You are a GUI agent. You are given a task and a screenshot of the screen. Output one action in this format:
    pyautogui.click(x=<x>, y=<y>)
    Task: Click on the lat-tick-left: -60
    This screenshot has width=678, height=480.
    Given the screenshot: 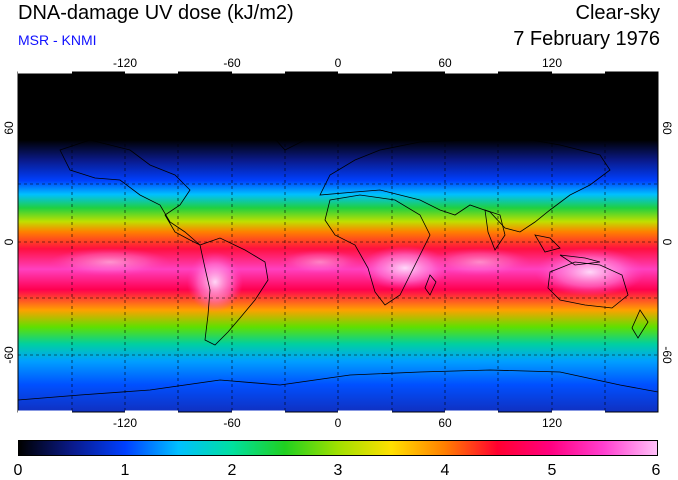 What is the action you would take?
    pyautogui.click(x=9, y=355)
    